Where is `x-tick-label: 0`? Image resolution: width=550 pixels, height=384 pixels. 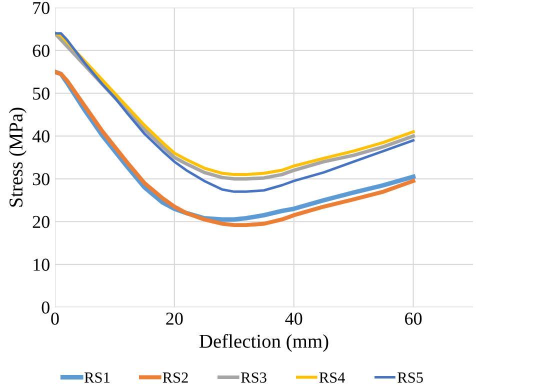 x-tick-label: 0 is located at coordinates (55, 318).